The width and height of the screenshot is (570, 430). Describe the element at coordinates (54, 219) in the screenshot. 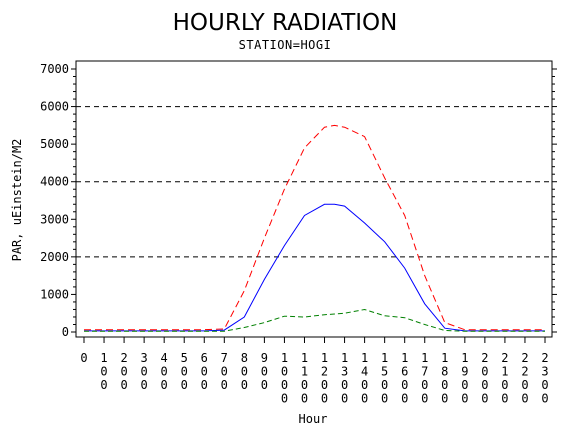

I see `y-tick-label: 3000` at that location.